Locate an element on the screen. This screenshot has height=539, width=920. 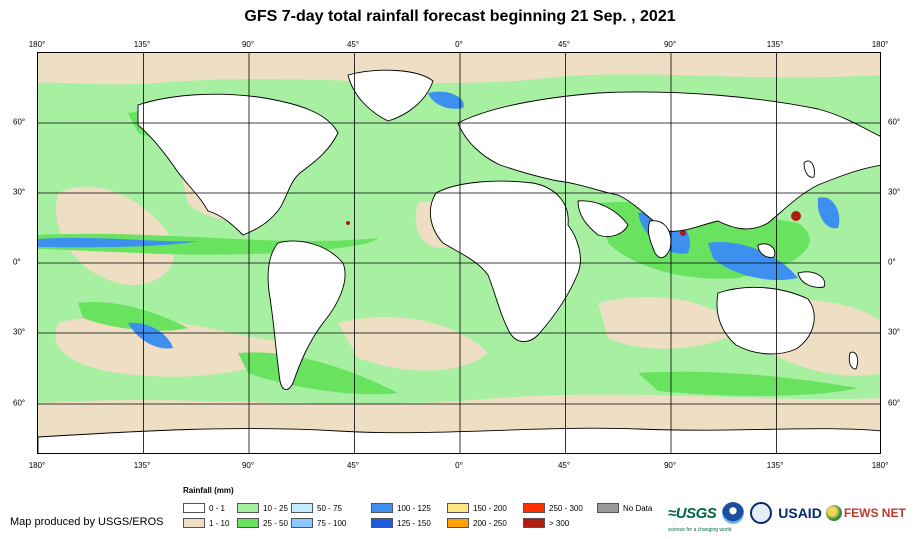
usgs-logo: ≈USGS science for a changing world is located at coordinates (699, 518).